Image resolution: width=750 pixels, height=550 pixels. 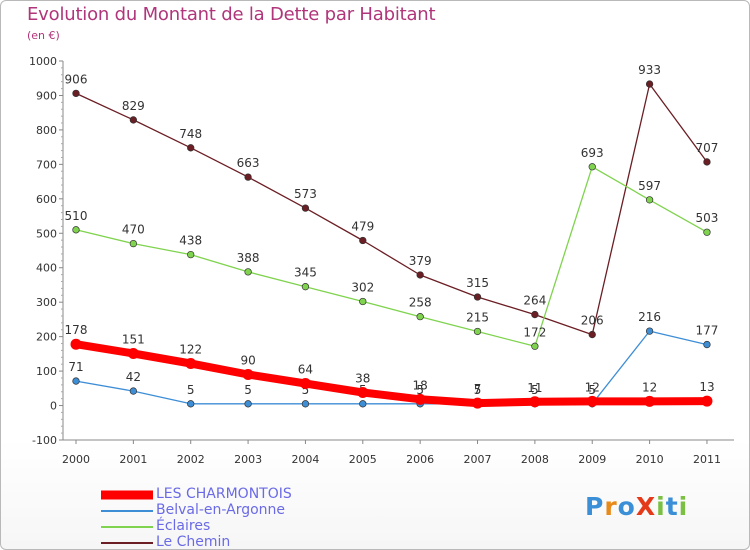 I want to click on data-label: 172, so click(x=534, y=332).